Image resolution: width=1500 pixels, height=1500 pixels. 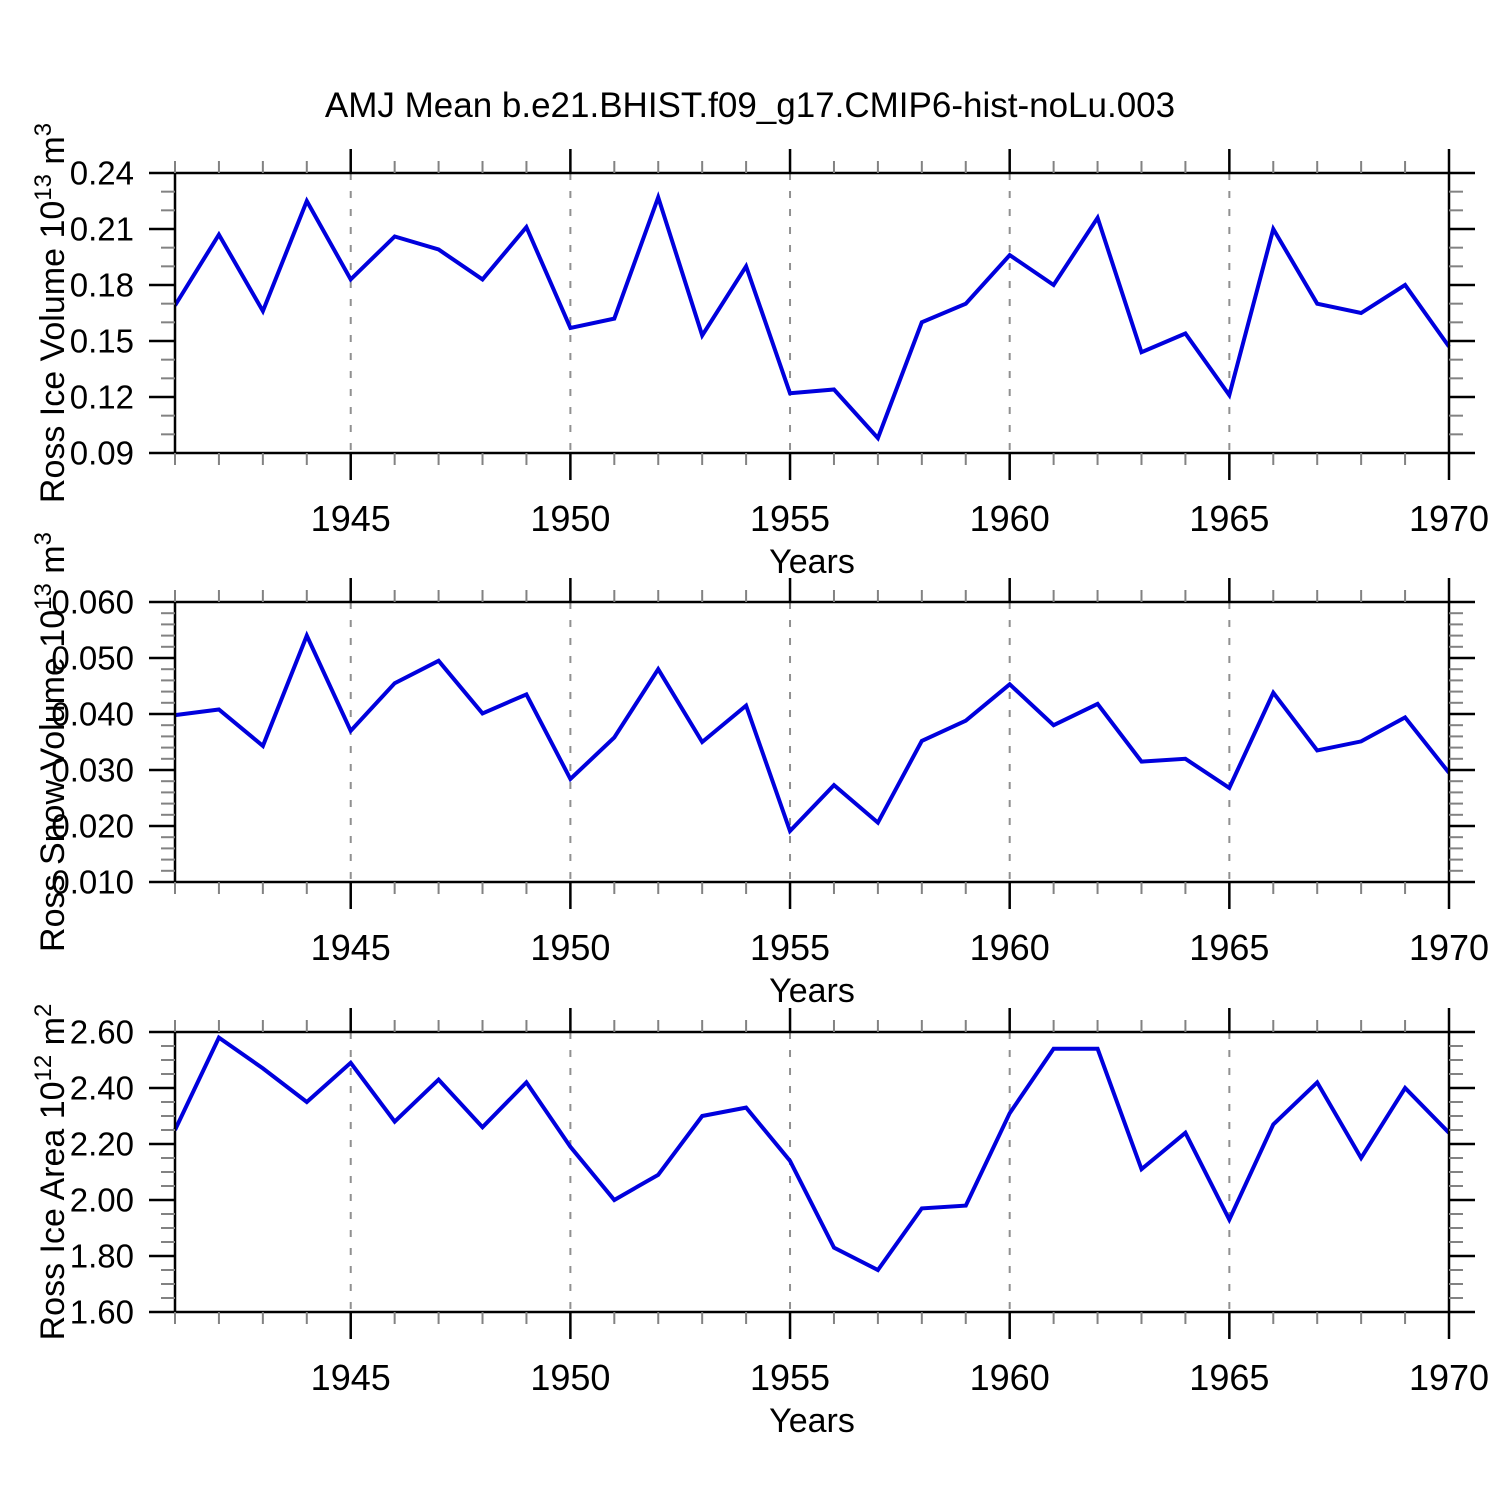 I want to click on y-tick-label: 1.80, so click(x=102, y=1256).